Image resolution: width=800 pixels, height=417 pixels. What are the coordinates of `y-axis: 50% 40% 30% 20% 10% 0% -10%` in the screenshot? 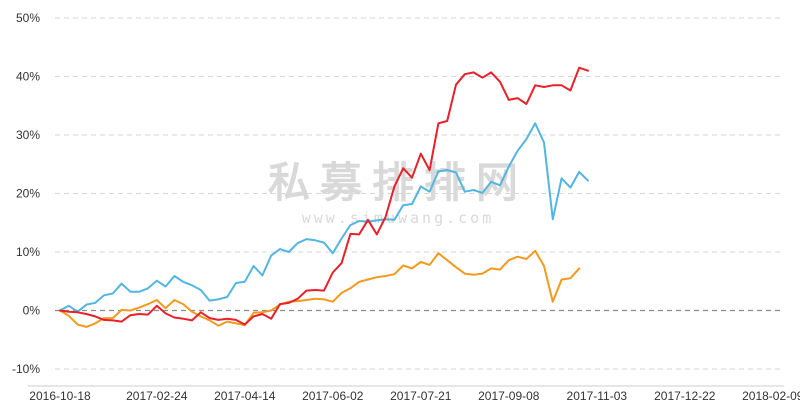 It's located at (26, 193).